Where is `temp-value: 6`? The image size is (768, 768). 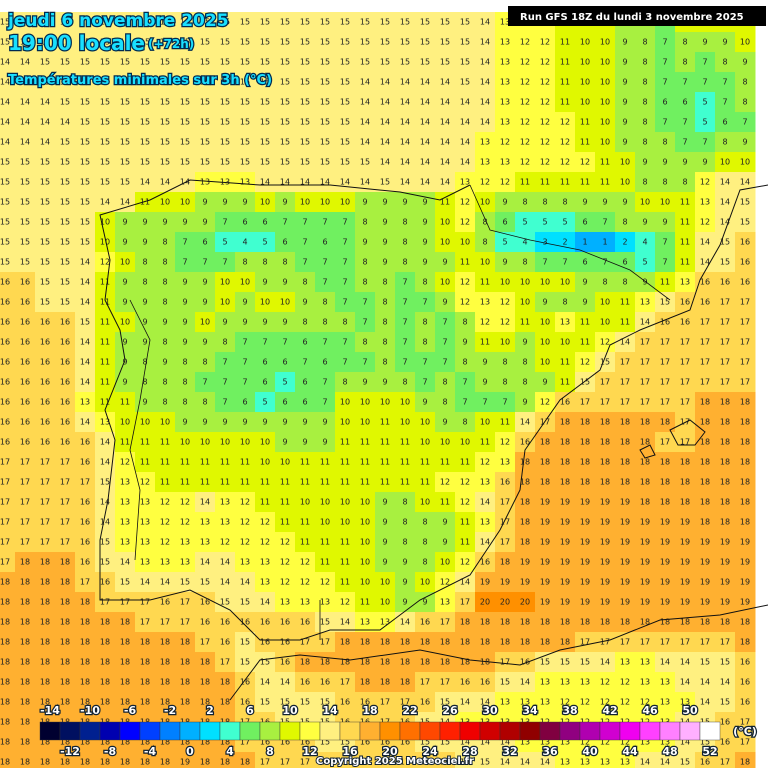 temp-value: 6 is located at coordinates (304, 382).